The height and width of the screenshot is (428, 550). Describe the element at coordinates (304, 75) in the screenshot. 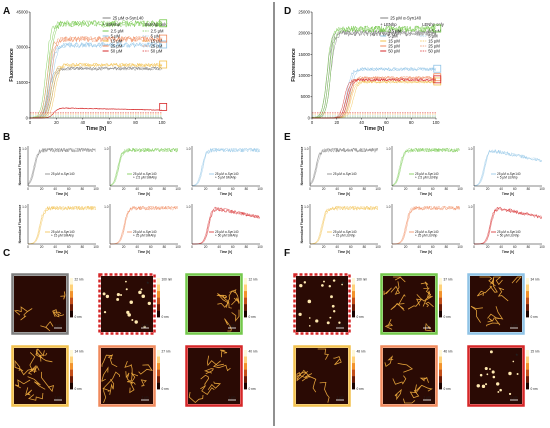

I see `y-tick-label: 10000` at that location.